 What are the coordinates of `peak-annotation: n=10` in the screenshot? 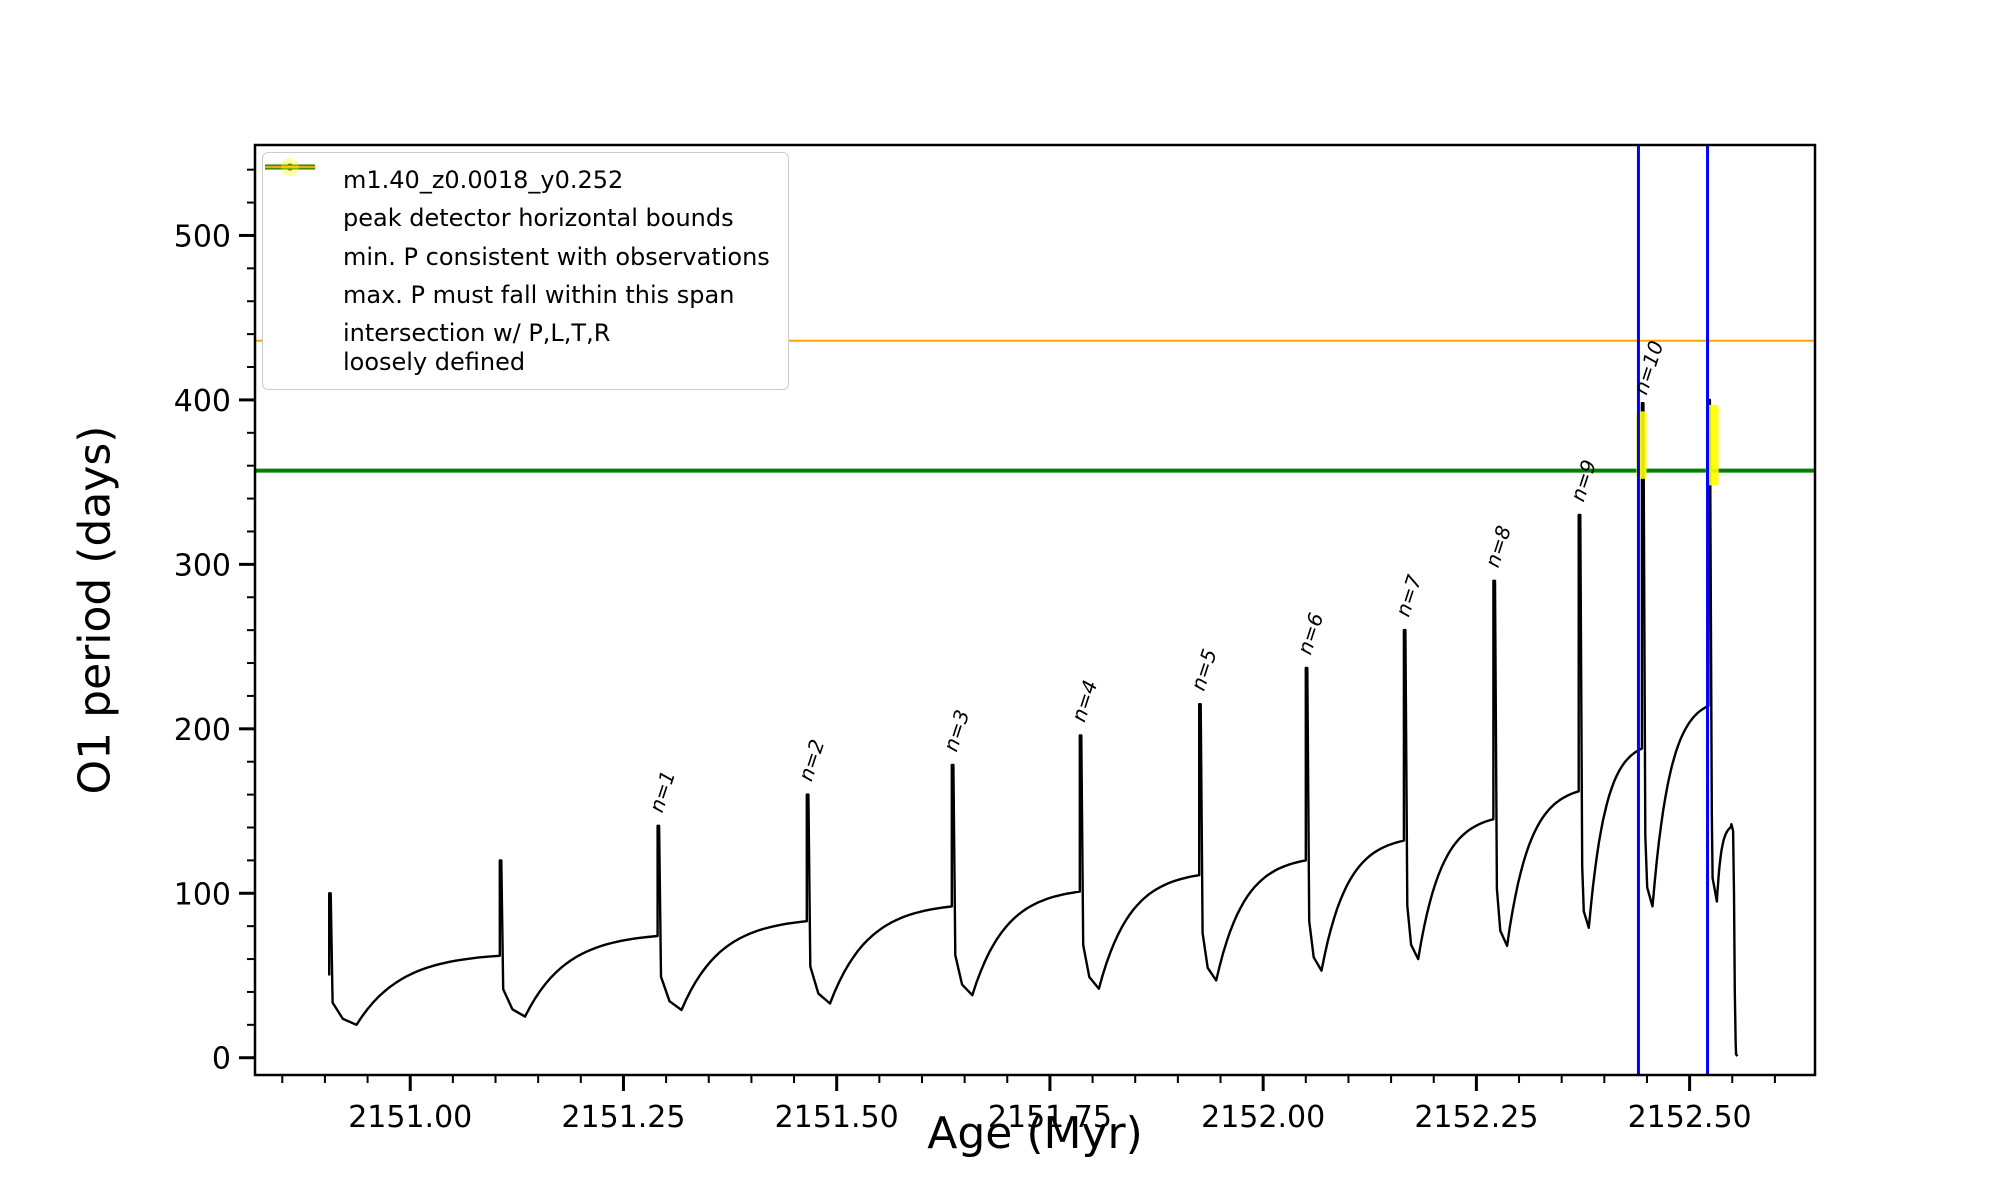 It's located at (1648, 368).